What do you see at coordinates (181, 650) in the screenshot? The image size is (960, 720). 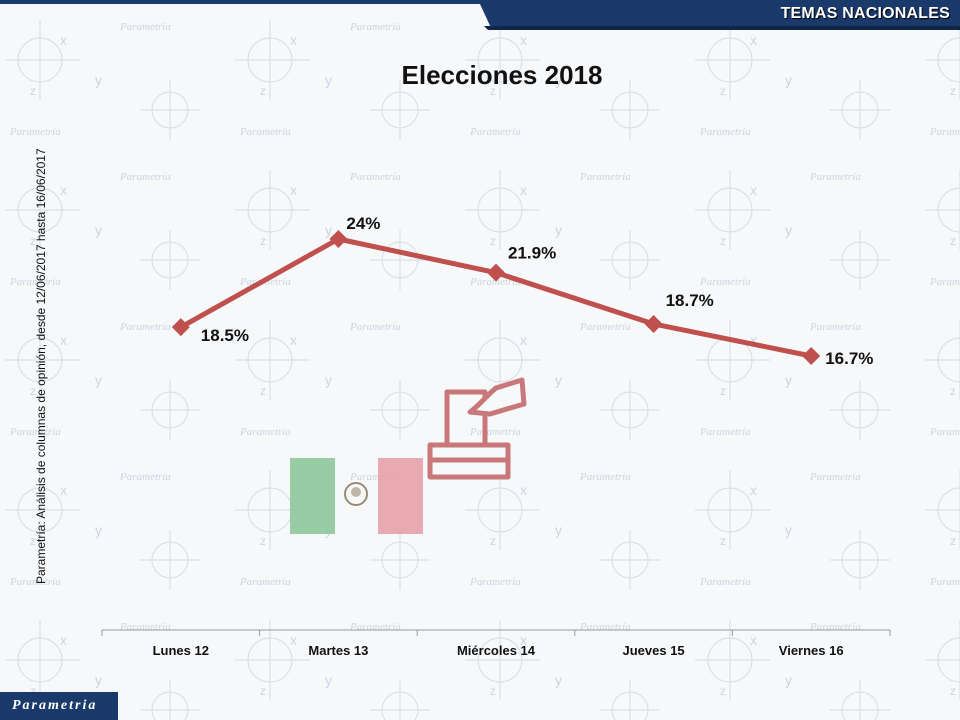 I see `x-tick-label: Lunes 12` at bounding box center [181, 650].